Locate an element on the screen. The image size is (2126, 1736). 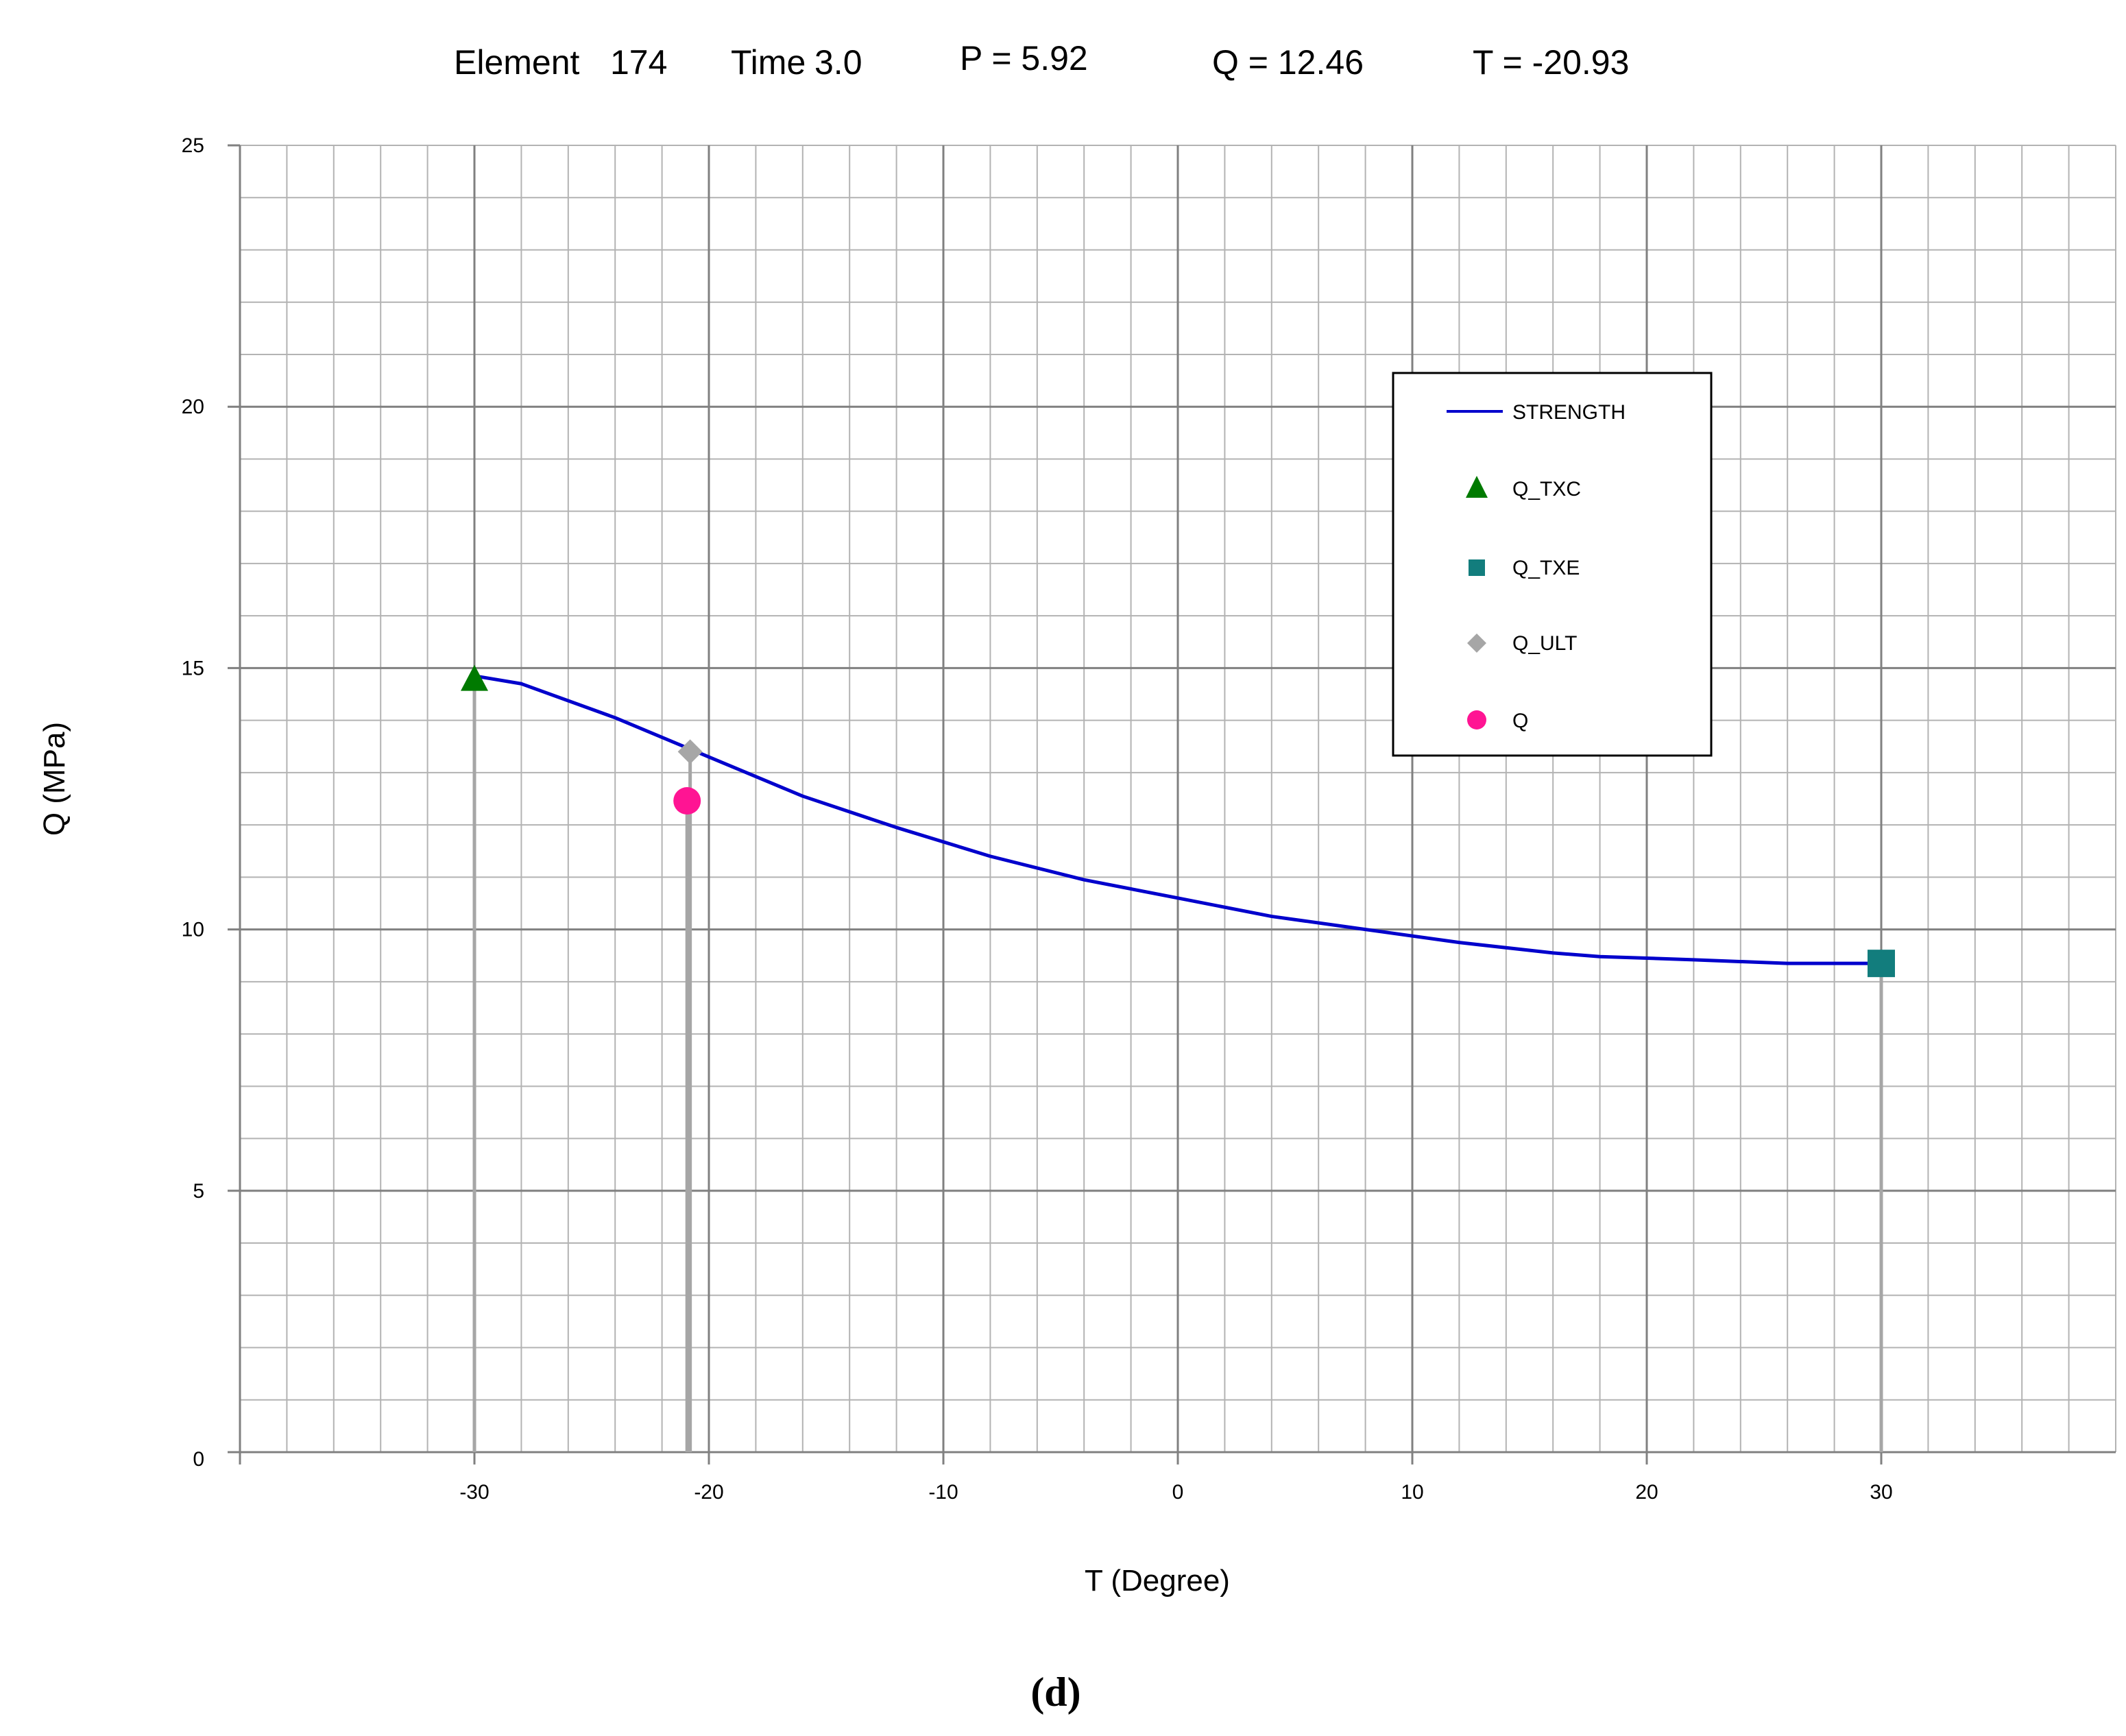
x-tick-label: 20 is located at coordinates (1646, 1493).